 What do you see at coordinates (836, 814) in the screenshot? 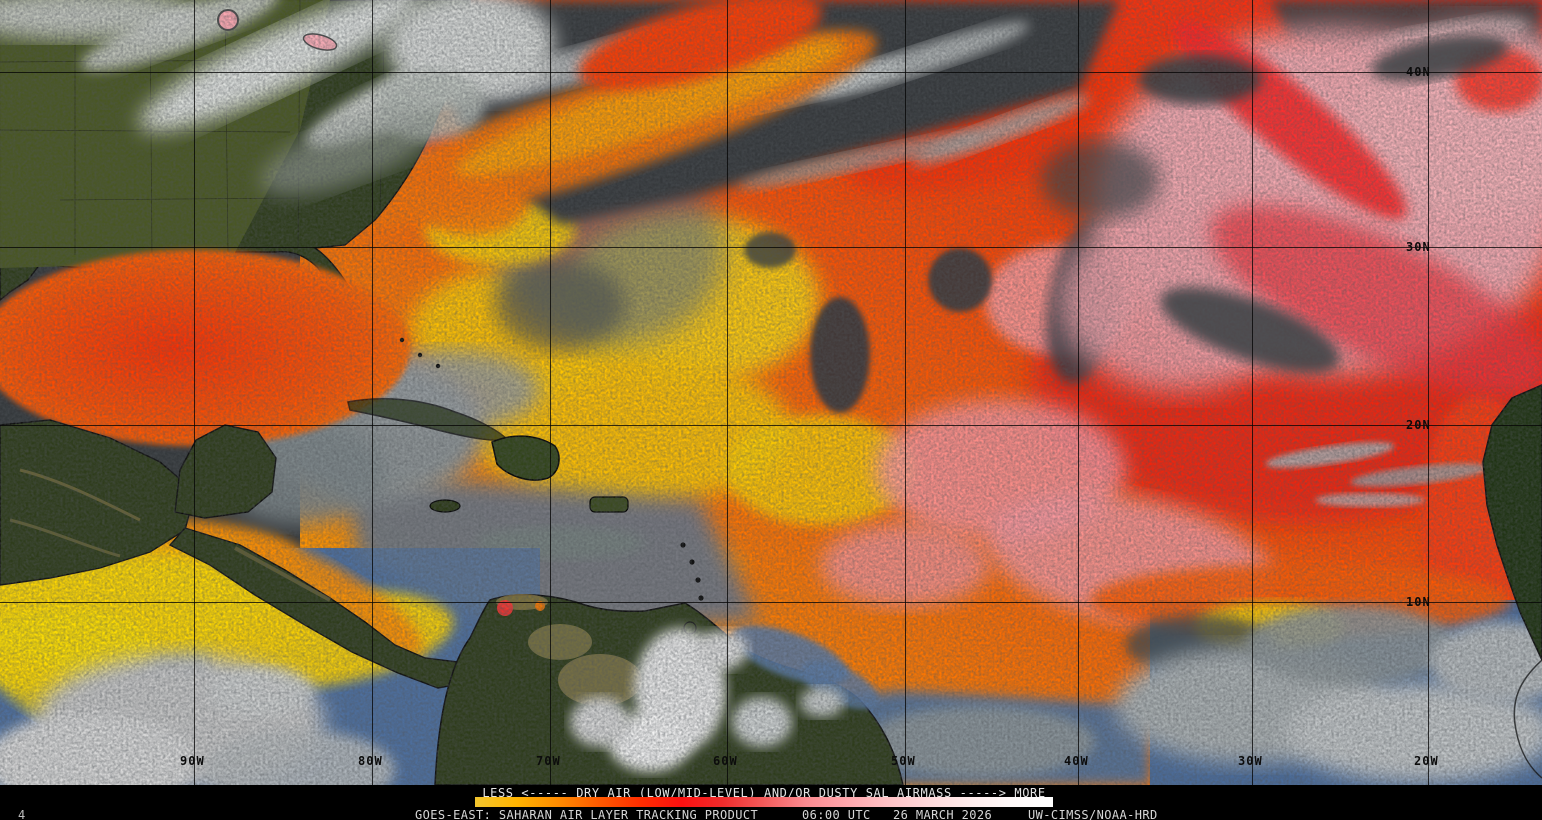
I see `valid-time: 06:00 UTC` at bounding box center [836, 814].